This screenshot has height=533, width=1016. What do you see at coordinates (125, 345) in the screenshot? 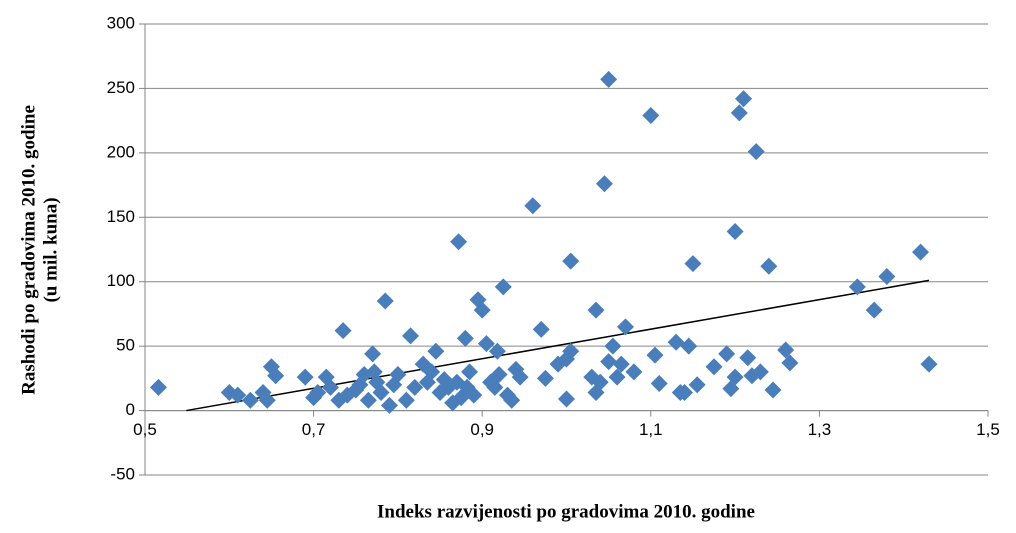
I see `y-tick-label: 50` at bounding box center [125, 345].